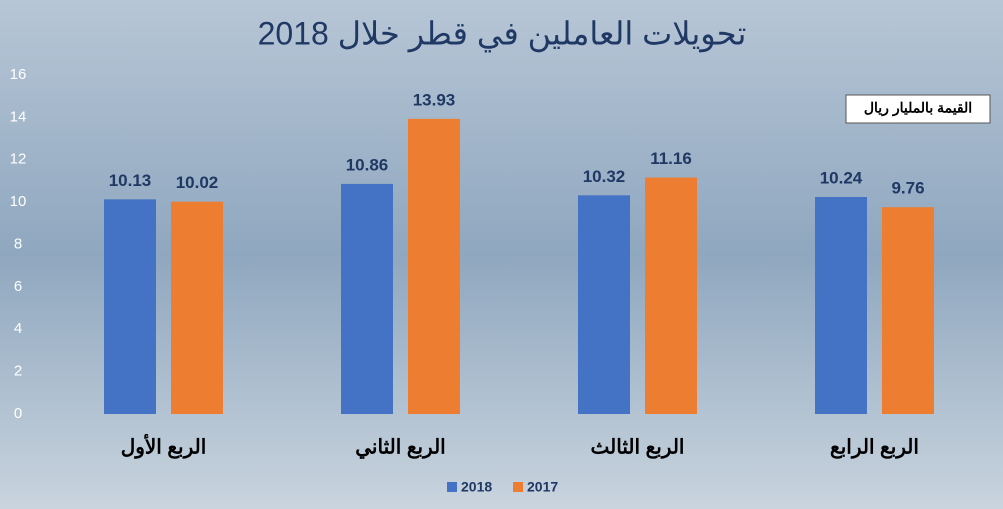 The height and width of the screenshot is (509, 1003). Describe the element at coordinates (18, 328) in the screenshot. I see `y-tick-label: 4` at that location.